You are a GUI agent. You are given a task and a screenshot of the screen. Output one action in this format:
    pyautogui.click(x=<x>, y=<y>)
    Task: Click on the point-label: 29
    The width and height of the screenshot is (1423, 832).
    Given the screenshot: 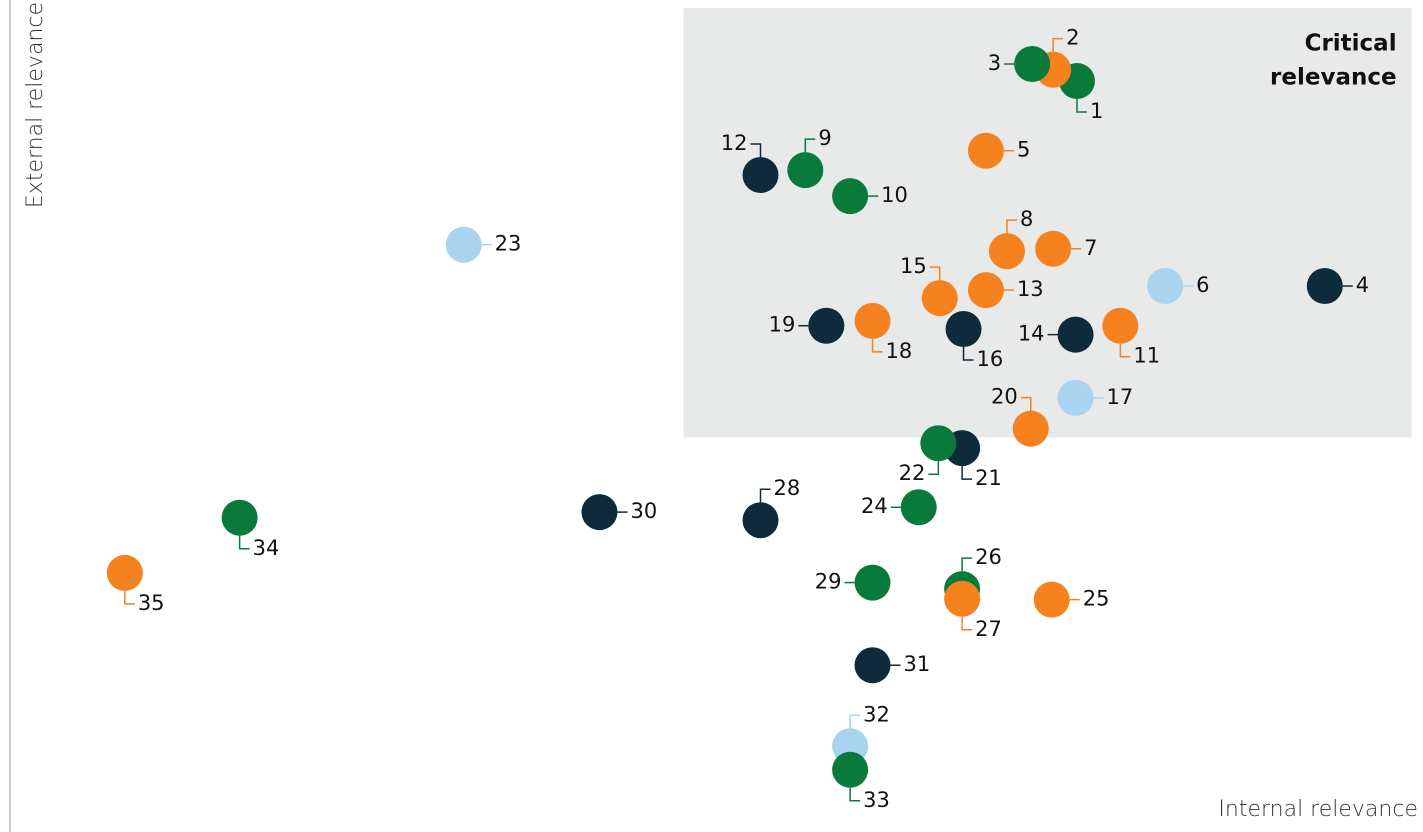 What is the action you would take?
    pyautogui.click(x=828, y=582)
    